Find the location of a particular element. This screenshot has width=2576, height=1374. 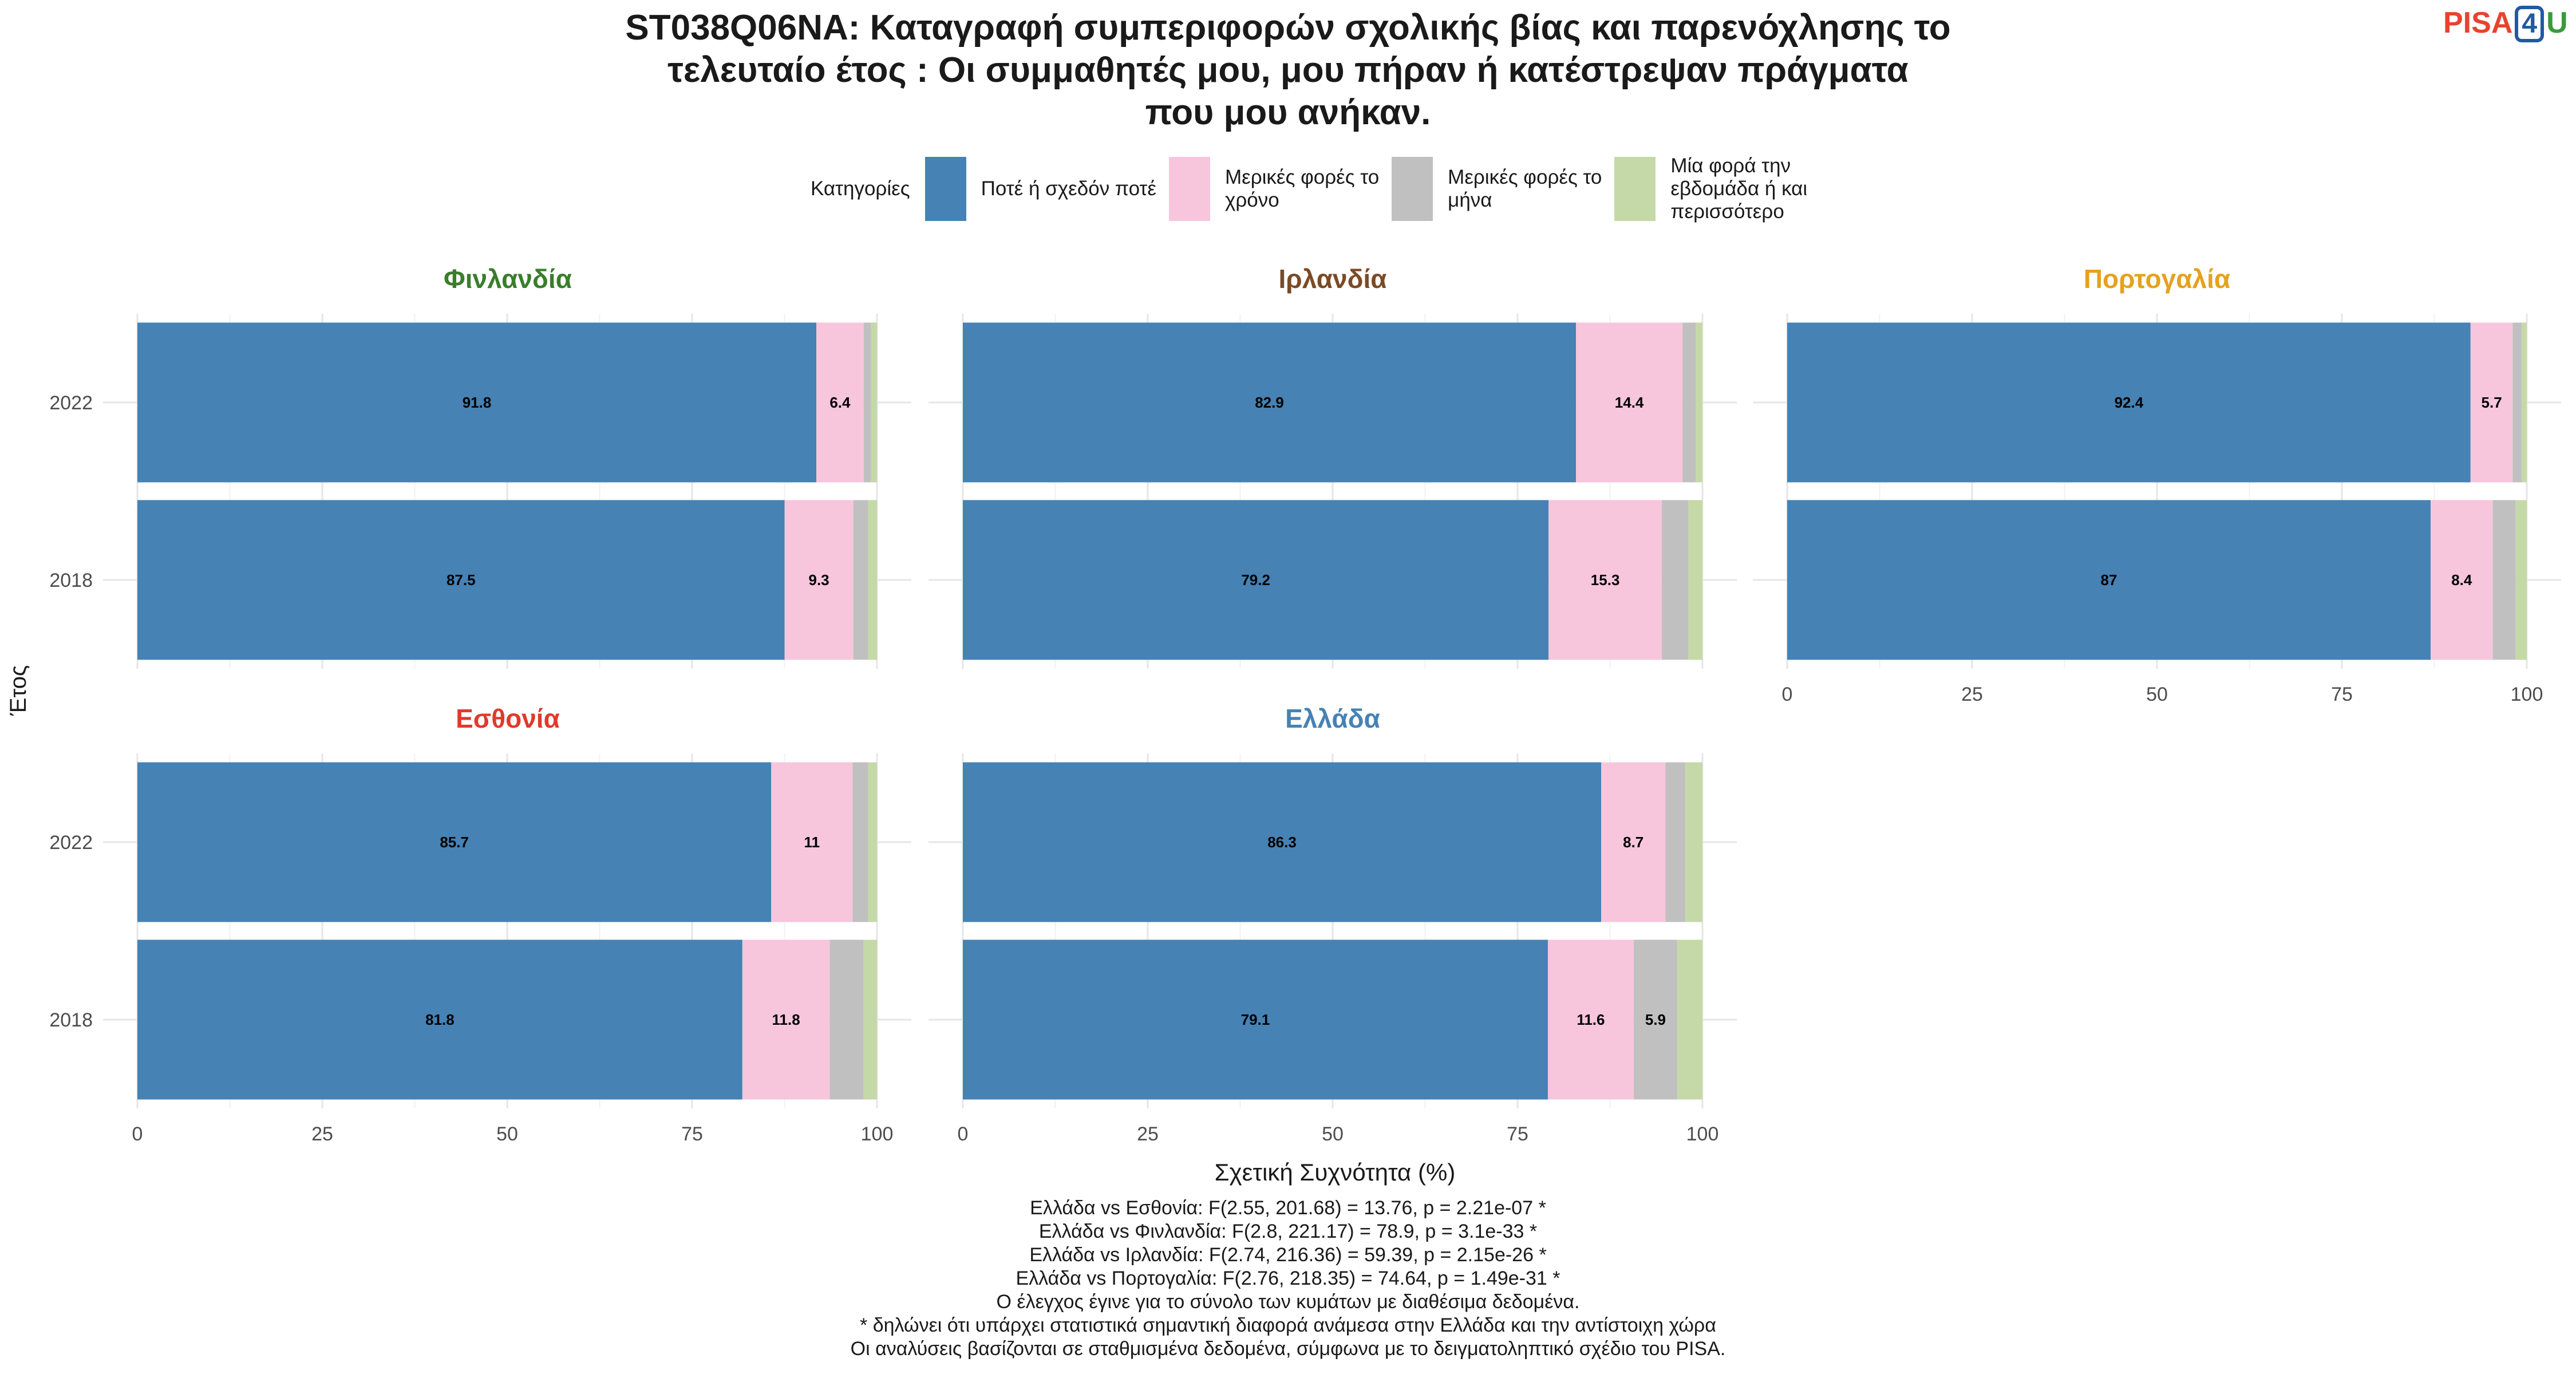

legend-title: Κατηγορίες is located at coordinates (860, 189).